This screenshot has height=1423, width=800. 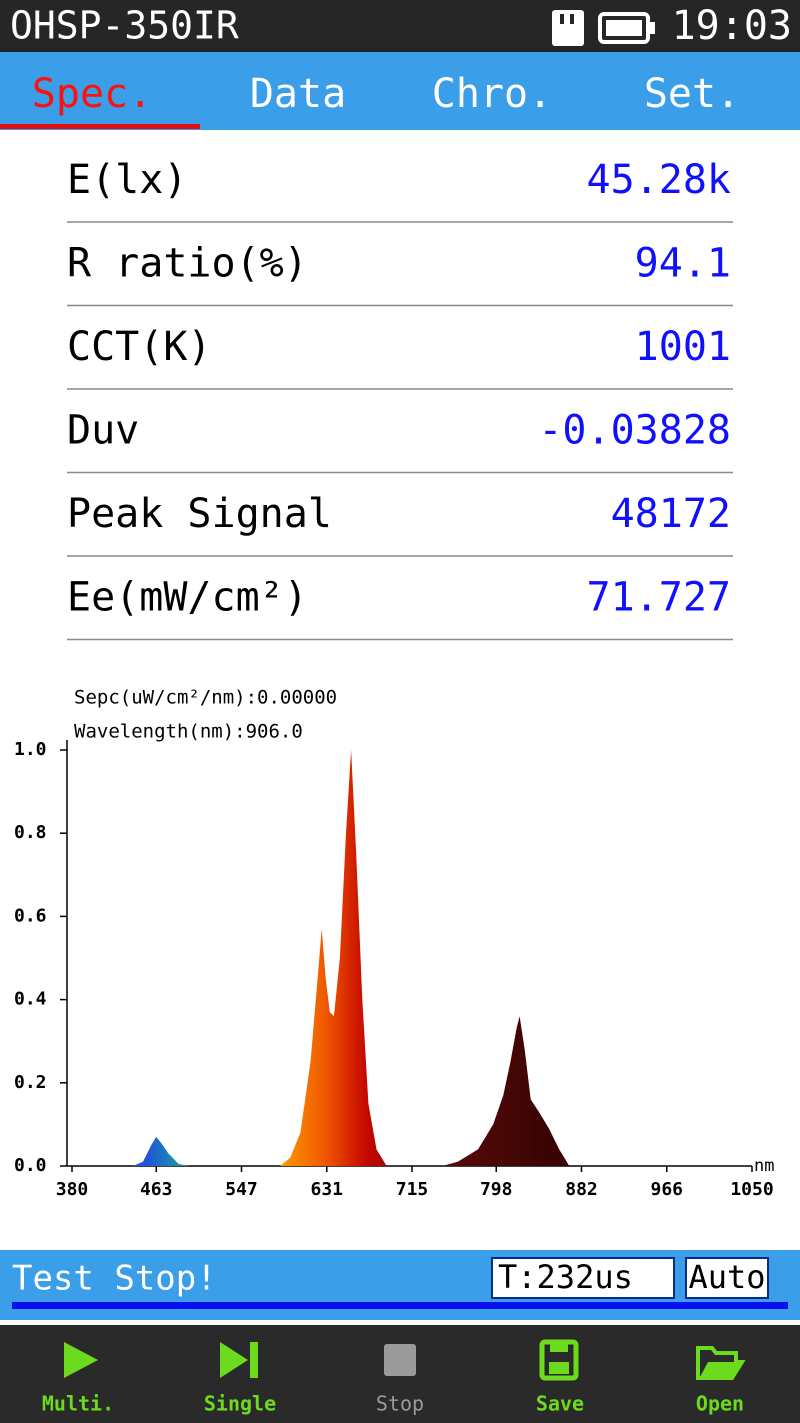 What do you see at coordinates (298, 94) in the screenshot?
I see `tab: Data` at bounding box center [298, 94].